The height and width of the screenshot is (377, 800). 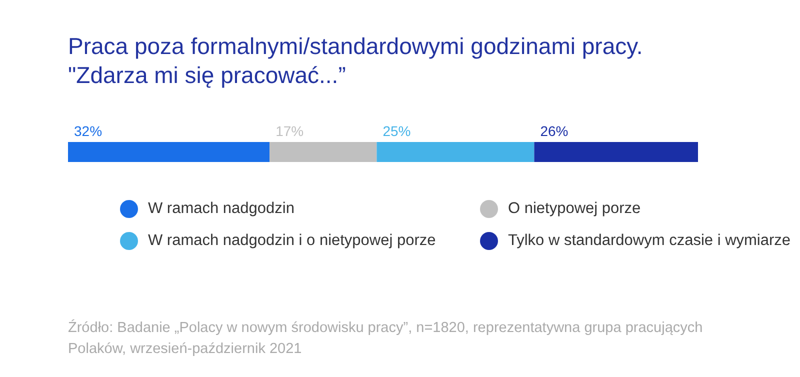 I want to click on data-label: 32%, so click(x=88, y=131).